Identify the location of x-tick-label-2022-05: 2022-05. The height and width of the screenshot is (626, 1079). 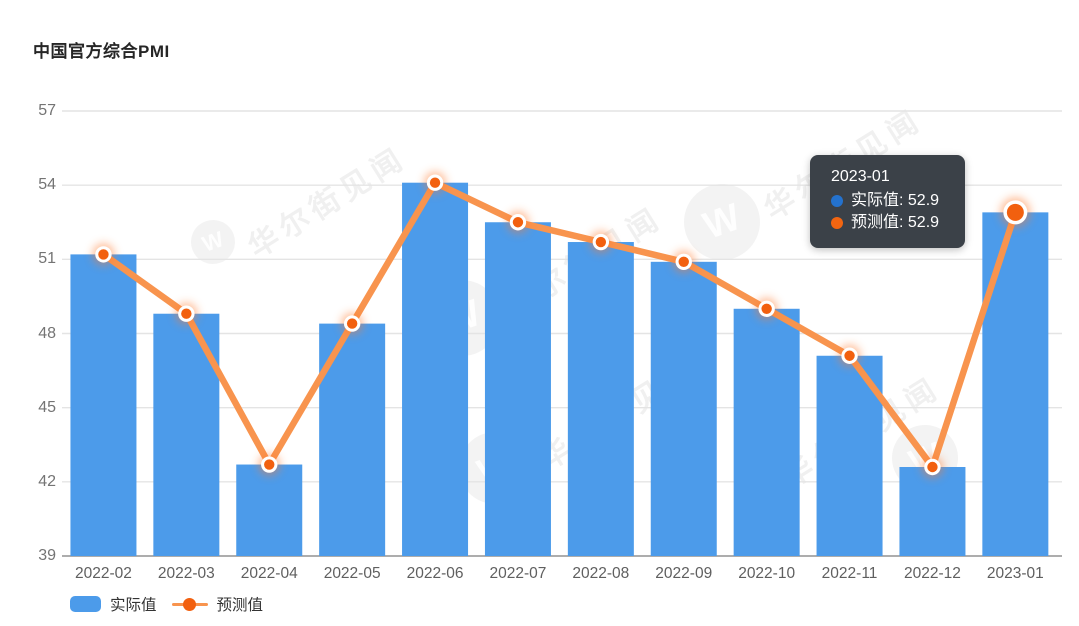
(352, 573).